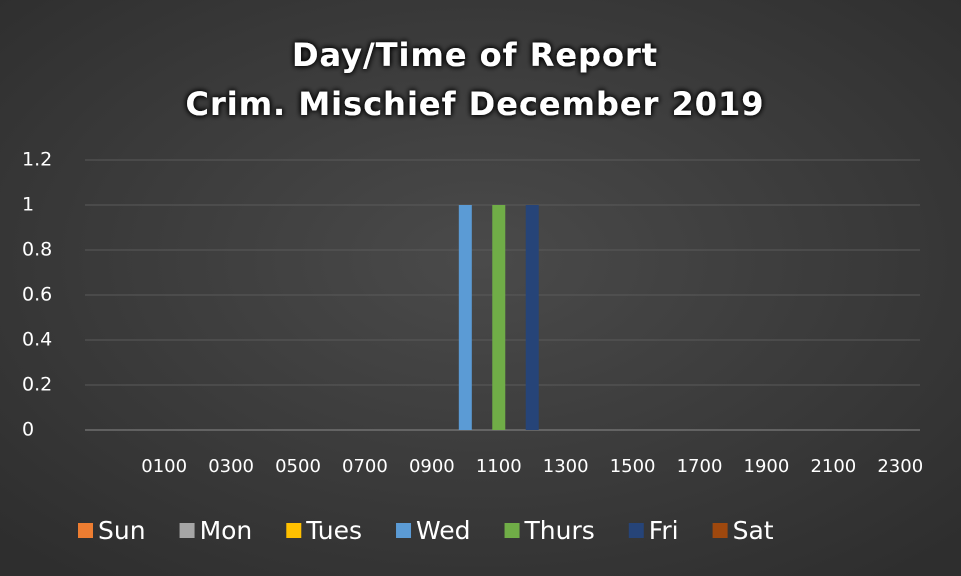  I want to click on x-tick-label: 0300, so click(231, 466).